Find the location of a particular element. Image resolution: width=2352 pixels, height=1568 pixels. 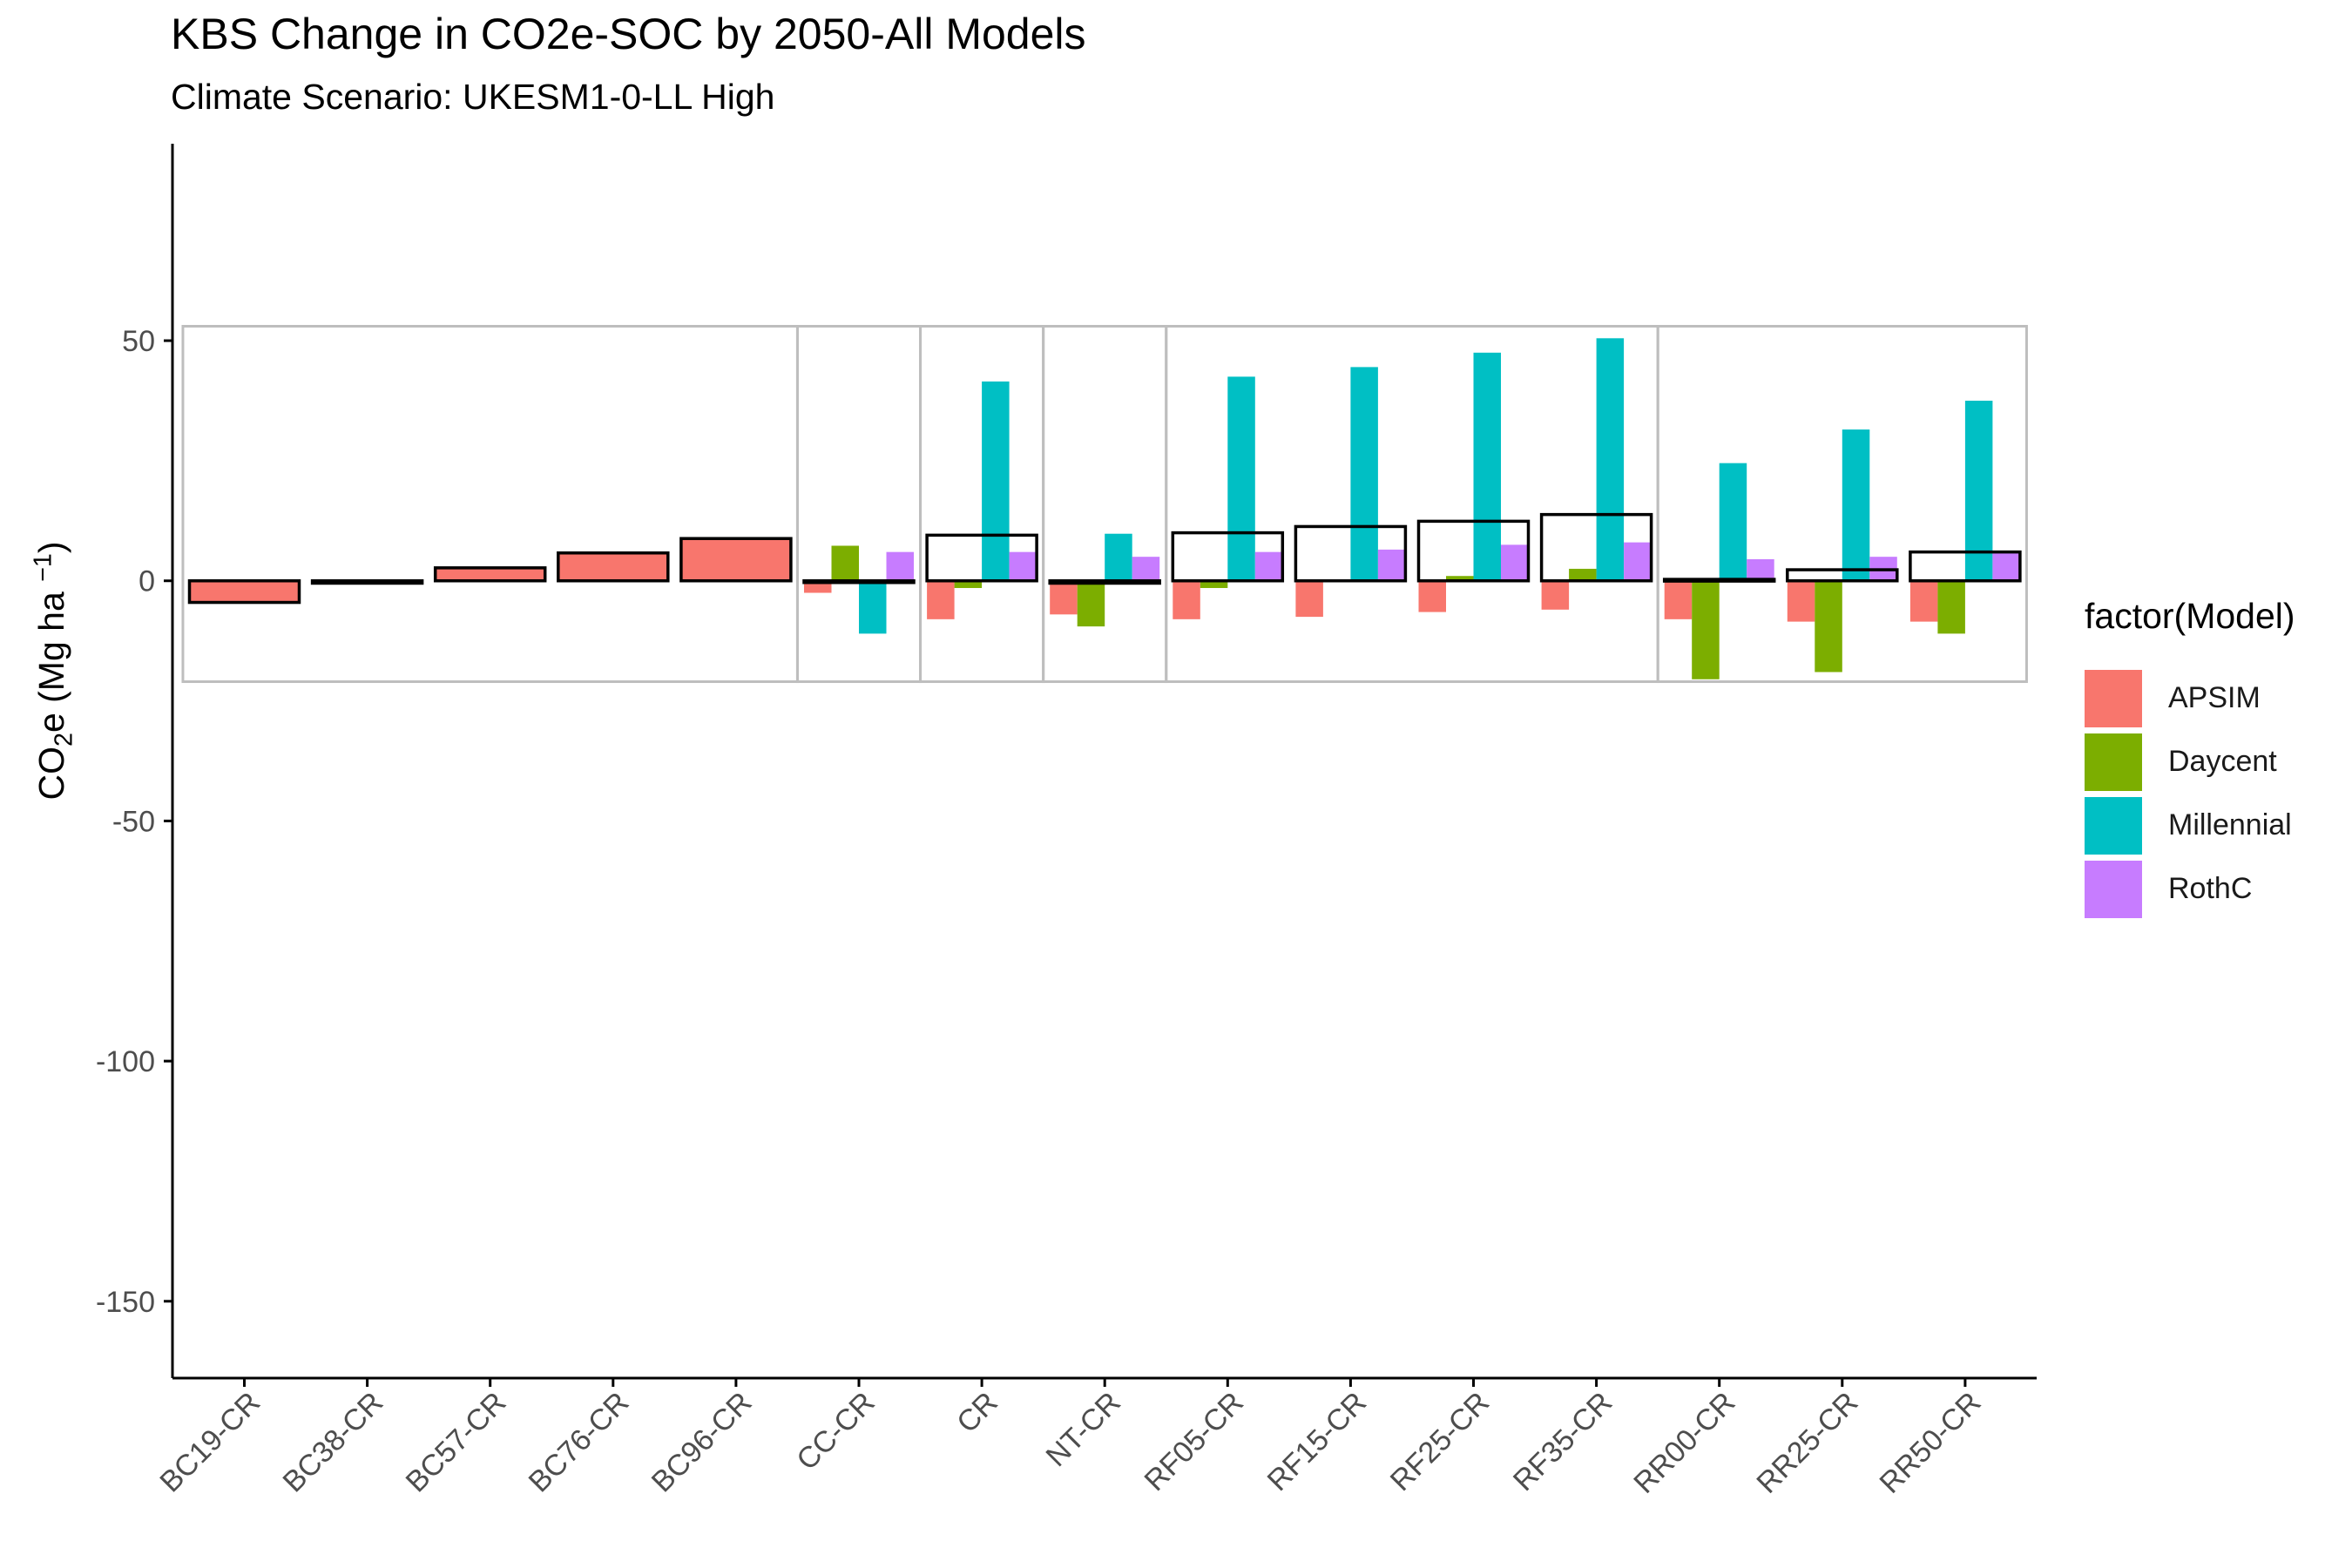

y-axis-label-subscript: 2 is located at coordinates (64, 740).